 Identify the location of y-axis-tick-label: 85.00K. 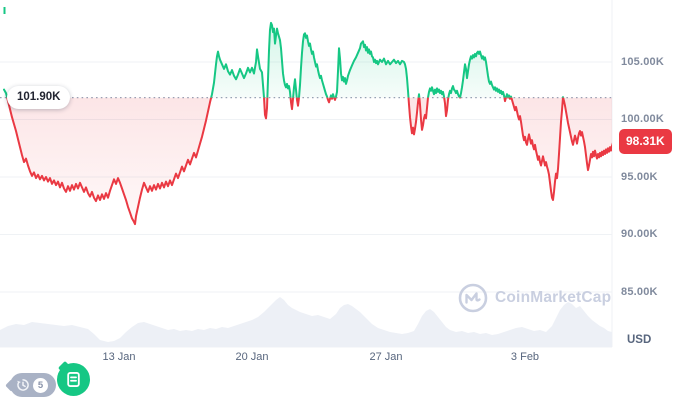
(639, 291).